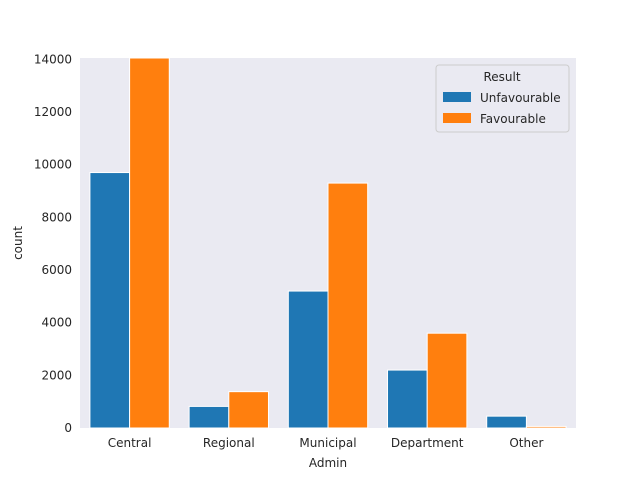 This screenshot has width=640, height=480. Describe the element at coordinates (328, 463) in the screenshot. I see `x-axis-label: Admin` at that location.